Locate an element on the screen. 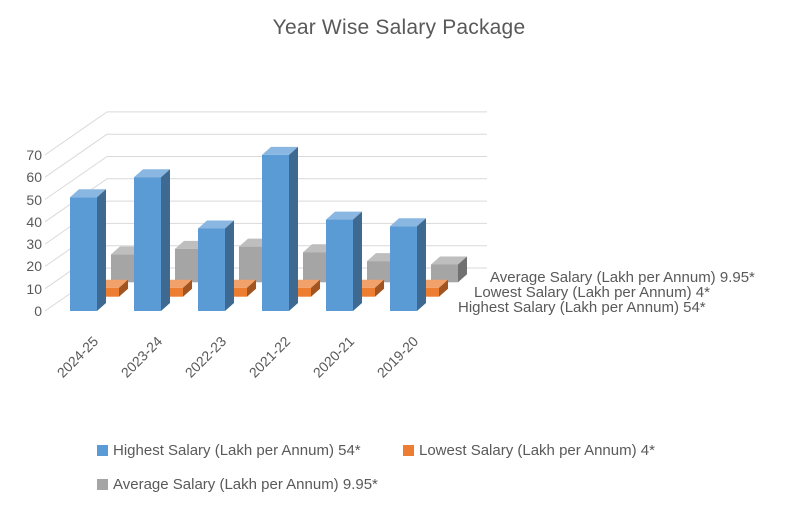  value-axis-tick: 30 is located at coordinates (34, 244).